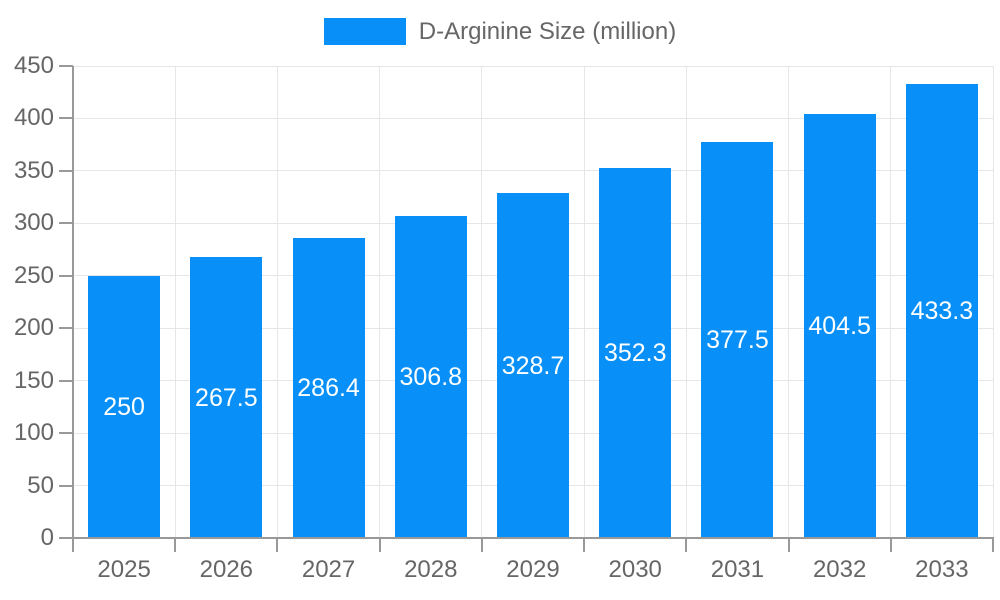 The image size is (1000, 600). I want to click on x-tick-label: 2027, so click(328, 569).